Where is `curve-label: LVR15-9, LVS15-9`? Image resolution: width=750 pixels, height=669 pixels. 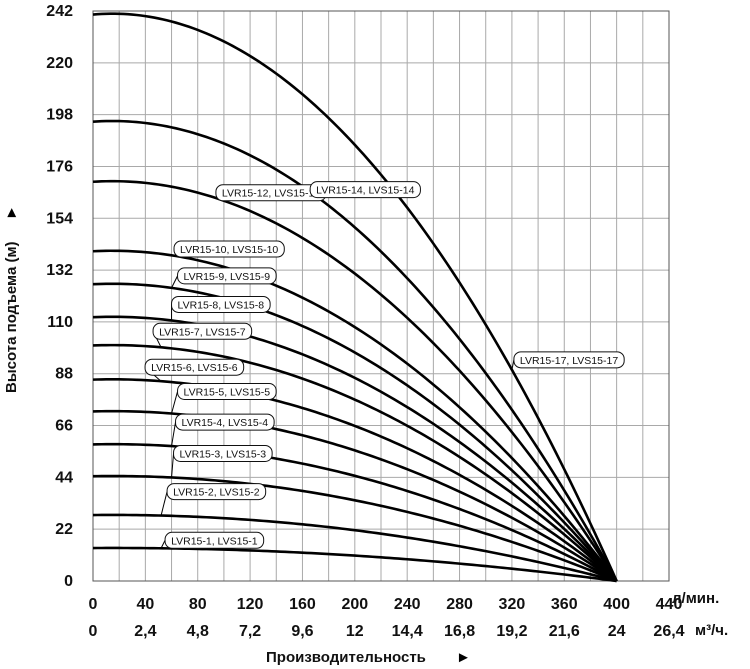
curve-label: LVR15-9, LVS15-9 is located at coordinates (224, 278).